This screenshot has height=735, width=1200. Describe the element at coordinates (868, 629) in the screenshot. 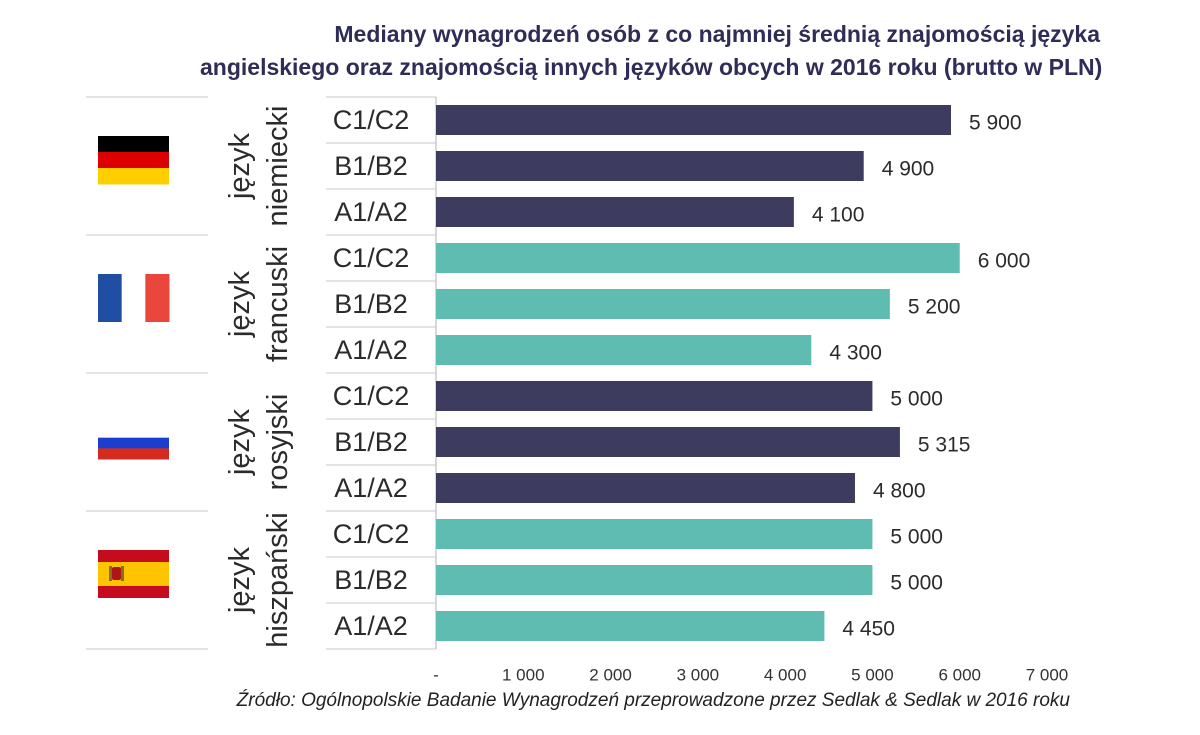

I see `data-label: 4 450` at that location.